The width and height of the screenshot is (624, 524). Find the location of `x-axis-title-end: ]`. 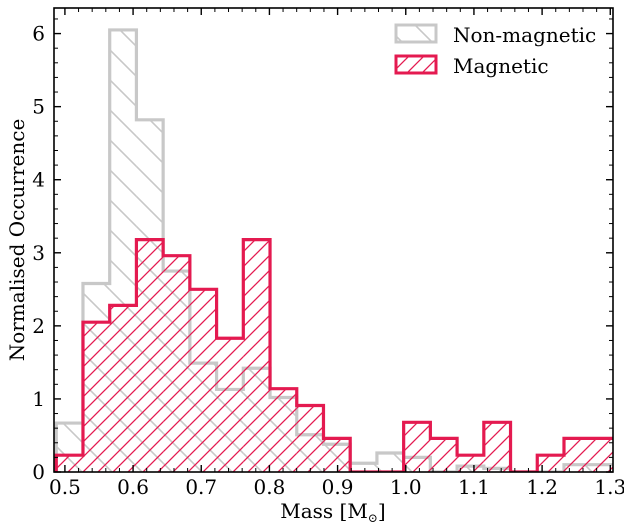

x-axis-title-end: ] is located at coordinates (382, 511).